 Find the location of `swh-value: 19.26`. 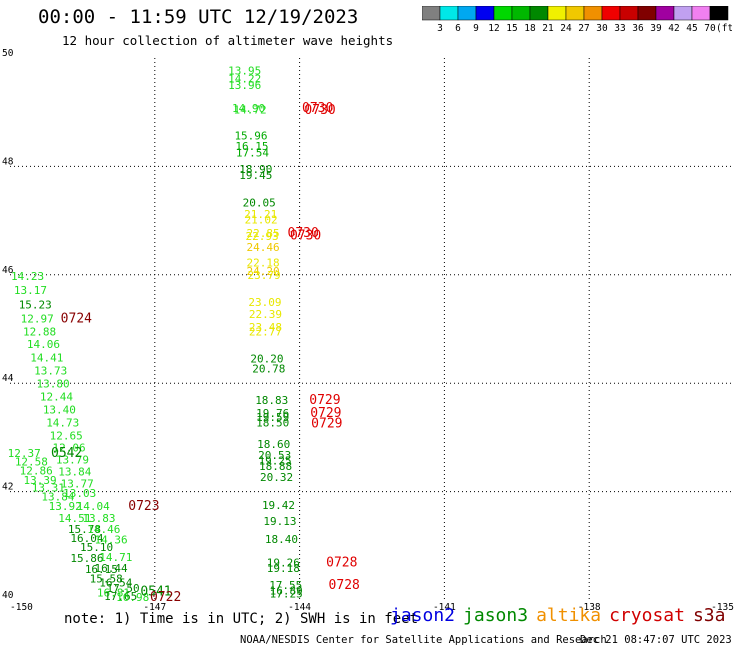

swh-value: 19.26 is located at coordinates (283, 562).